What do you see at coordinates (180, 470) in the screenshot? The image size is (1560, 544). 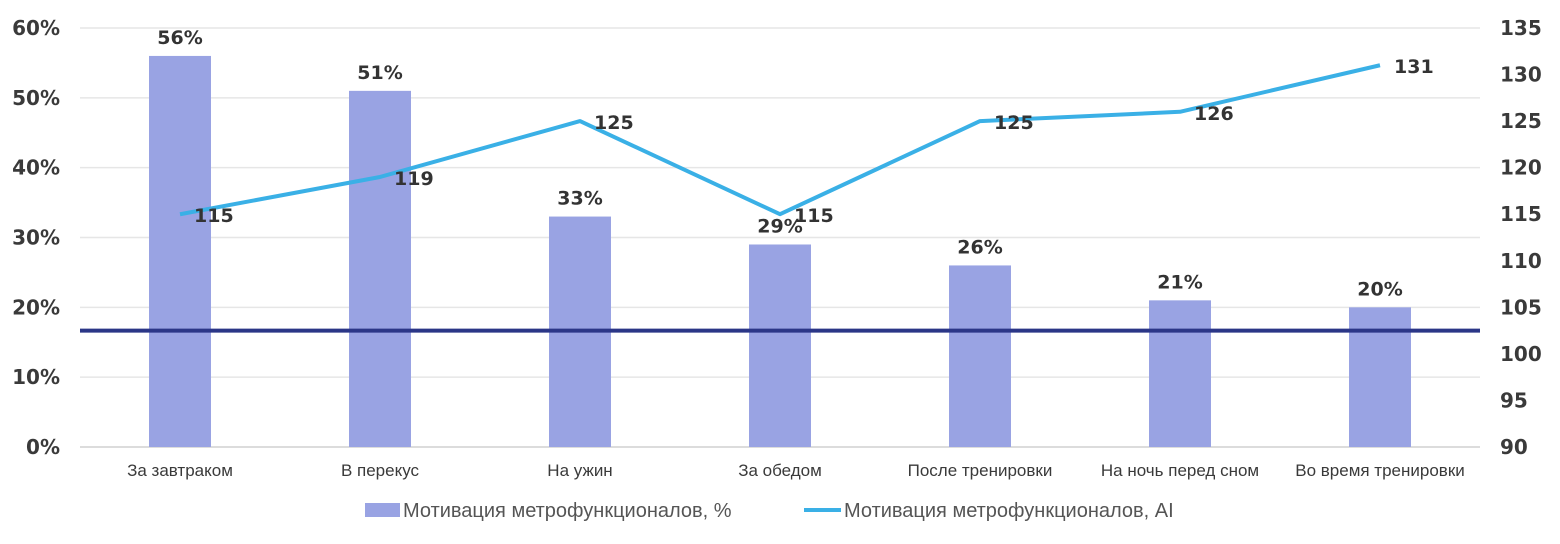 I see `x-category-label: За завтраком` at bounding box center [180, 470].